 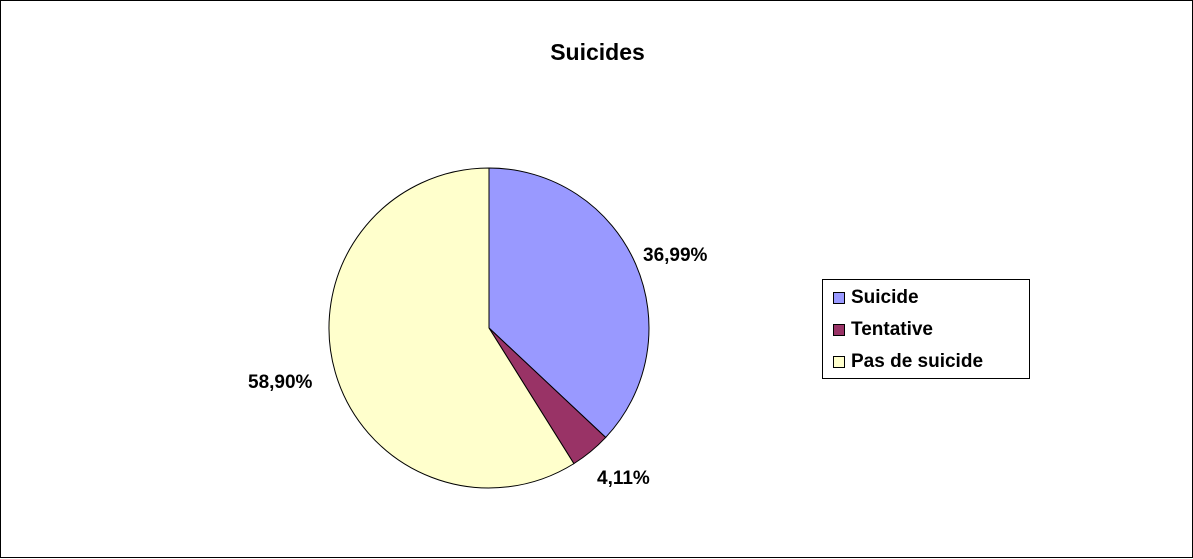 What do you see at coordinates (675, 255) in the screenshot?
I see `data-label-suicide: 36,99%` at bounding box center [675, 255].